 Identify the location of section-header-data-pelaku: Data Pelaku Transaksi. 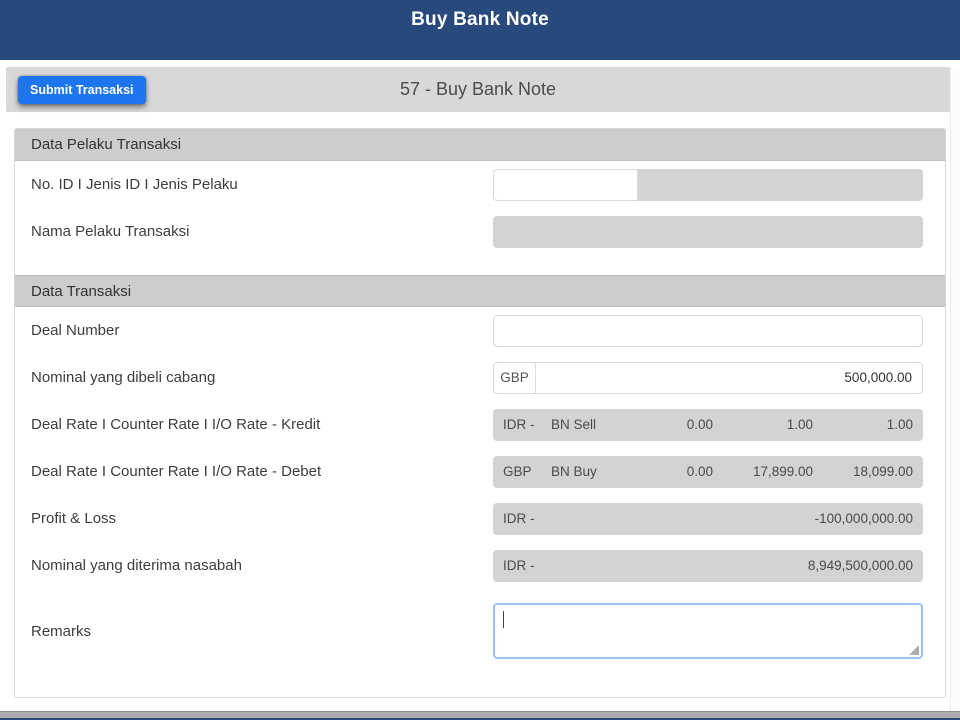
(480, 145).